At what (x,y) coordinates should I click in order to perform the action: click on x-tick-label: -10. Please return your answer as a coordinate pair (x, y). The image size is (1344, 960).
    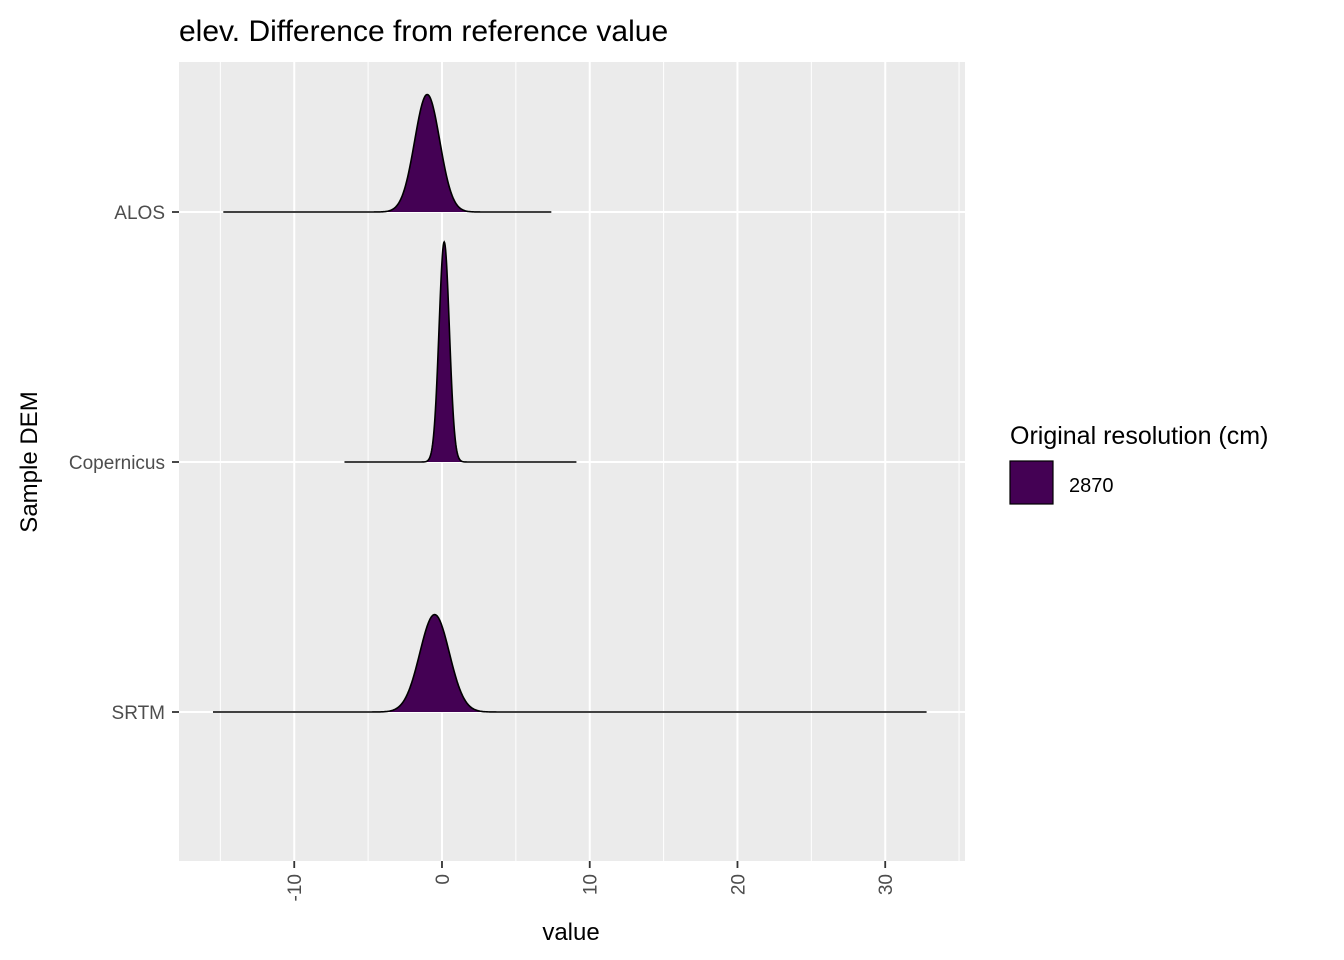
    Looking at the image, I should click on (295, 887).